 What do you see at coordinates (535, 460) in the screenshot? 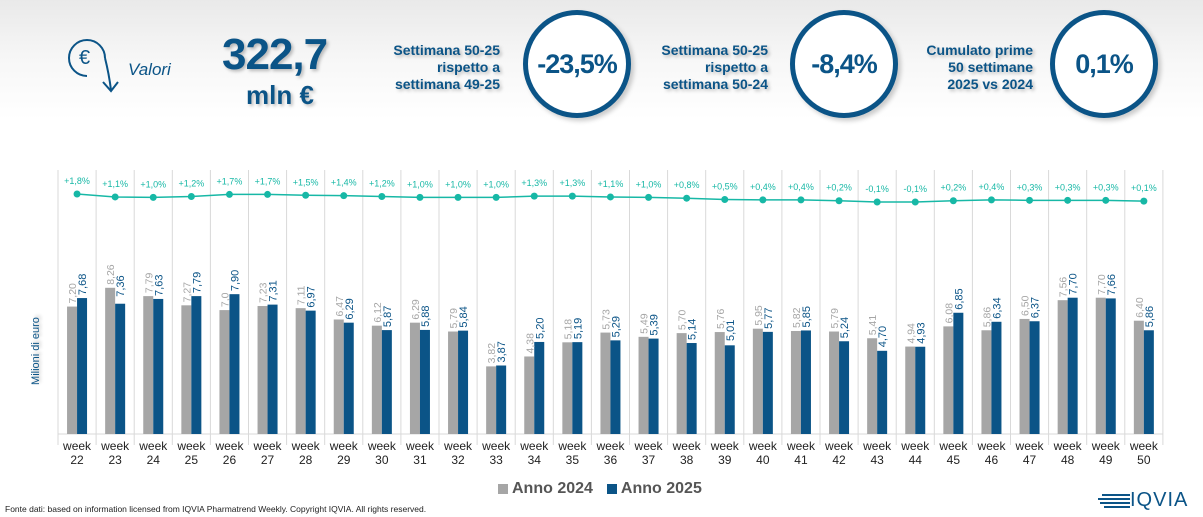
I see `x-tick-label: 34` at bounding box center [535, 460].